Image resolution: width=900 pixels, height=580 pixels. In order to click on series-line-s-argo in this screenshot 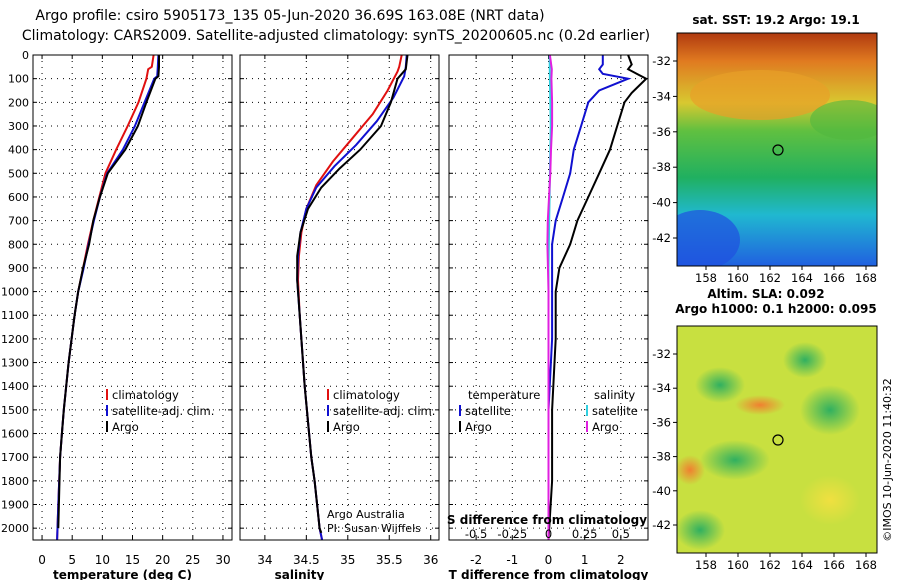, I will do `click(550, 297)`.